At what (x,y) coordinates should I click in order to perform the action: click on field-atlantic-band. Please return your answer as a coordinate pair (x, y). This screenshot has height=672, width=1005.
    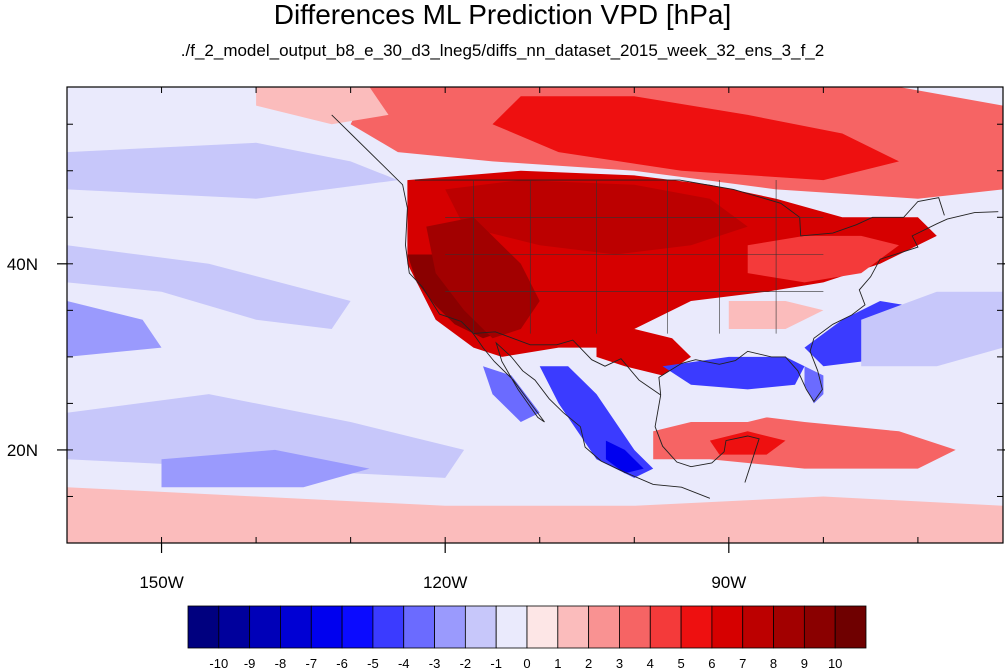
    Looking at the image, I should click on (932, 329).